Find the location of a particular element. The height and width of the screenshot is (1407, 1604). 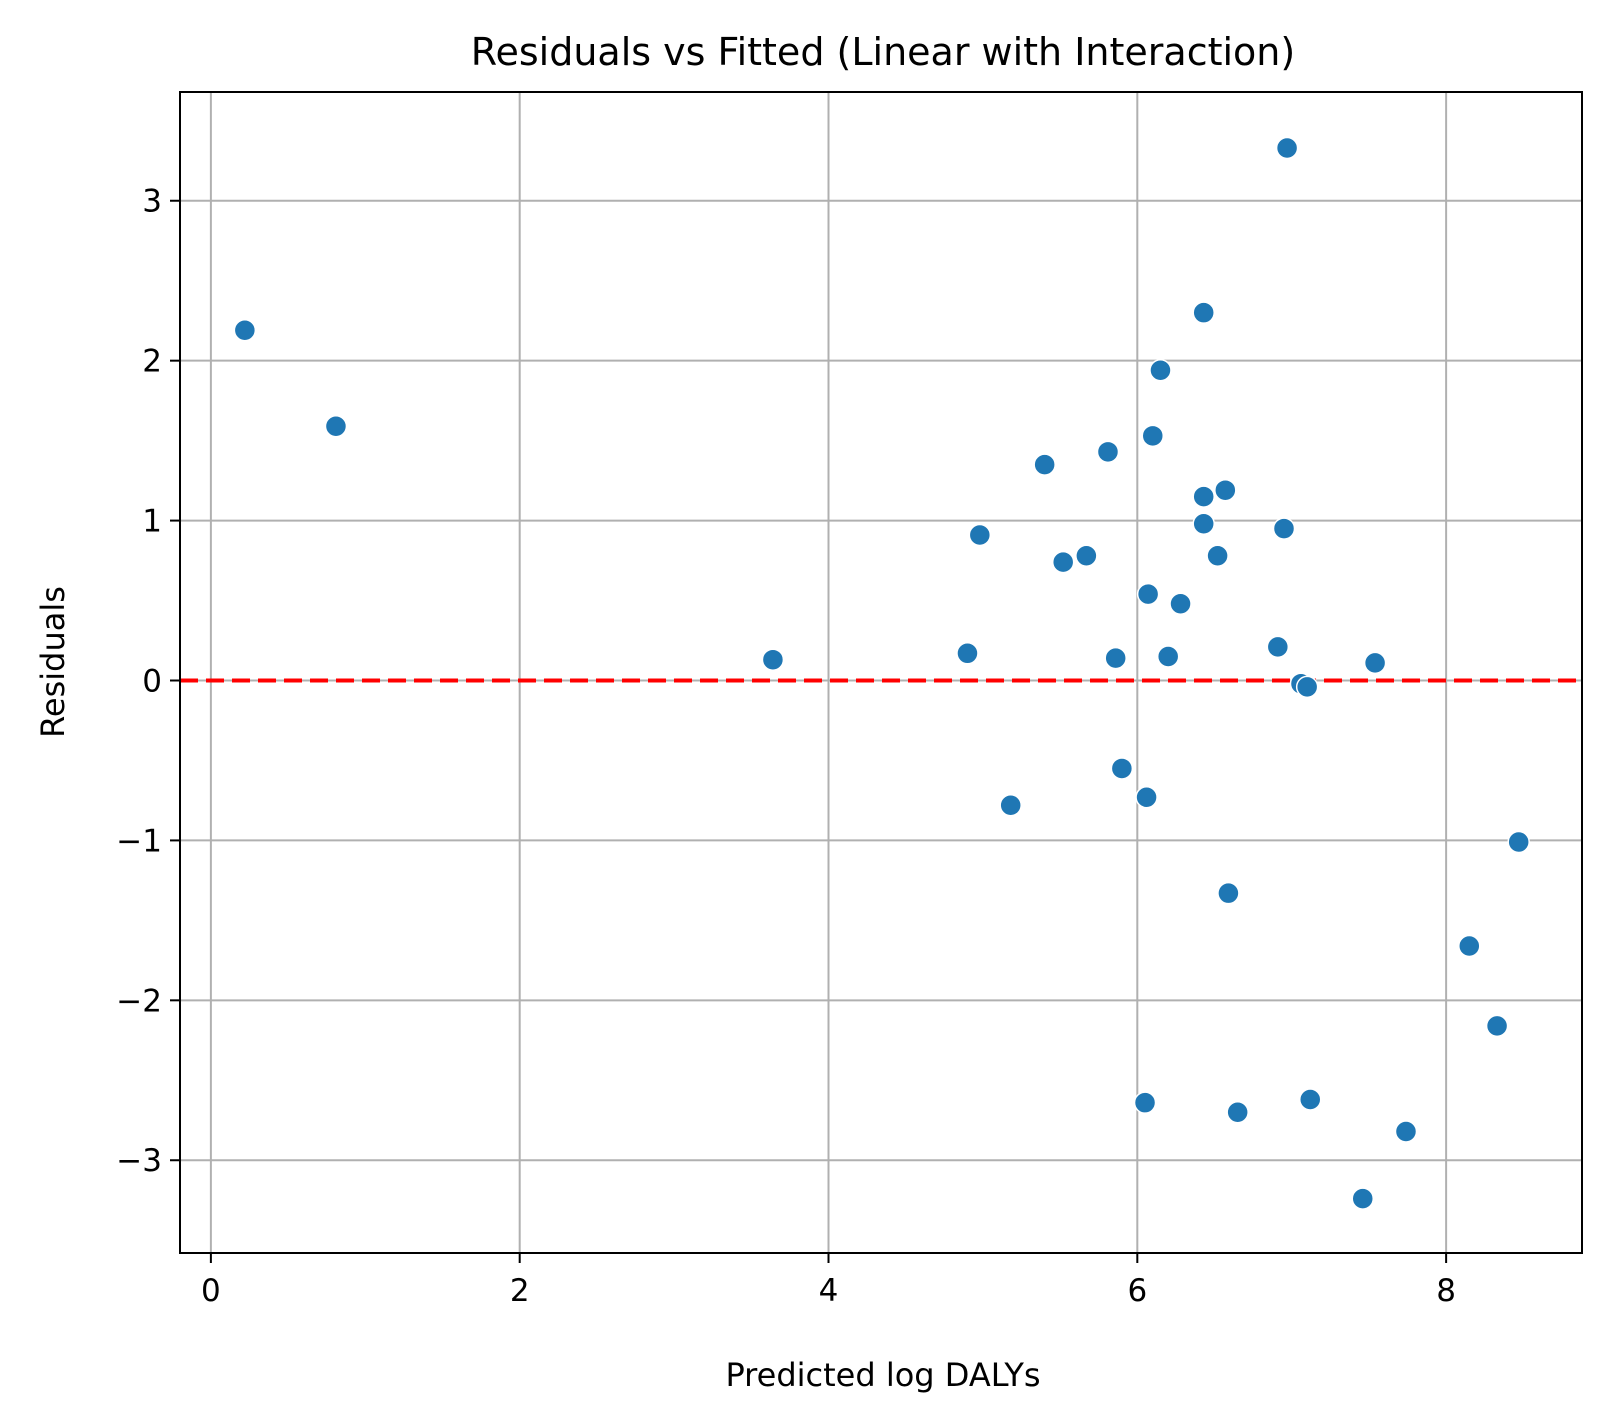

x-tick-label: 0 is located at coordinates (211, 1291).